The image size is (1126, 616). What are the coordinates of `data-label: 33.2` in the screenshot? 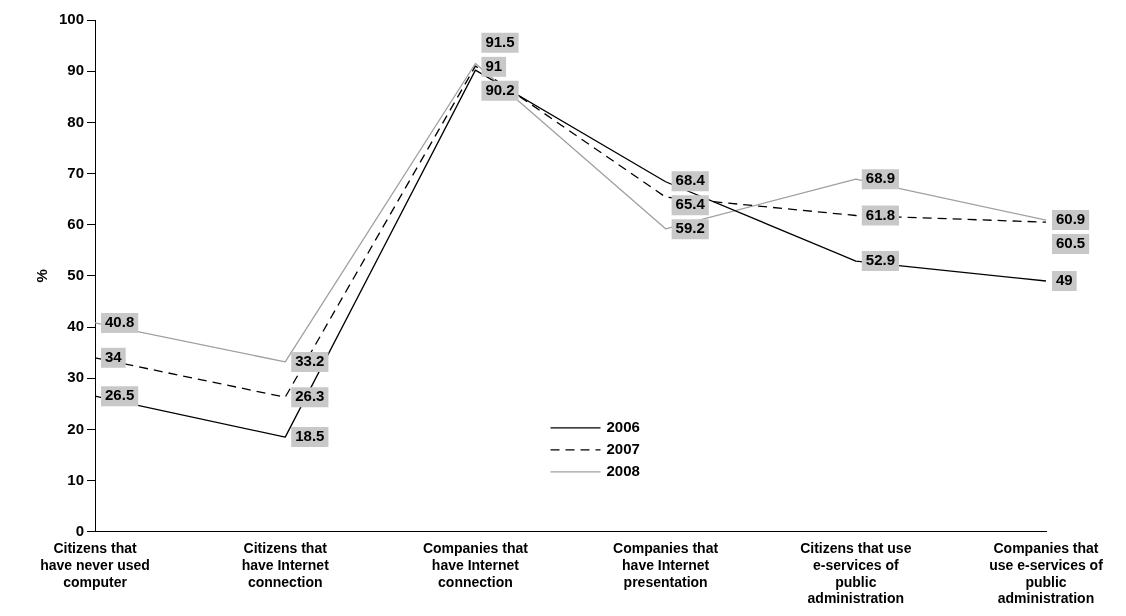 It's located at (310, 361).